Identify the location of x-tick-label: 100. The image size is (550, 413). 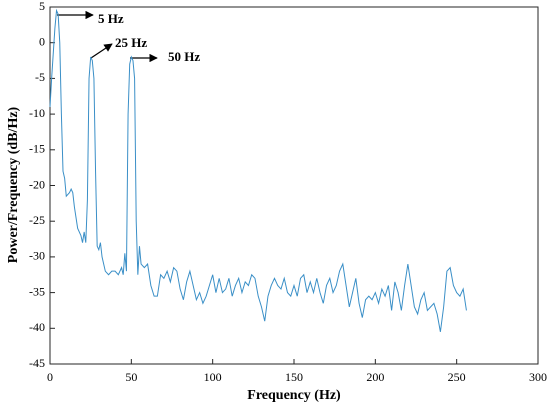
(213, 377).